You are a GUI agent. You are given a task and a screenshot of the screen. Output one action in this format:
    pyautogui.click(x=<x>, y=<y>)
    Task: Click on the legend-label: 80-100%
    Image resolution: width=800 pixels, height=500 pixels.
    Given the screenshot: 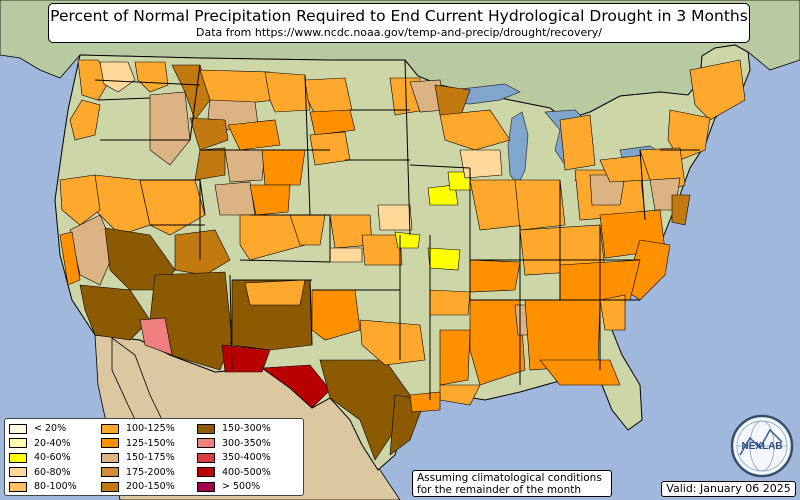 What is the action you would take?
    pyautogui.click(x=55, y=486)
    